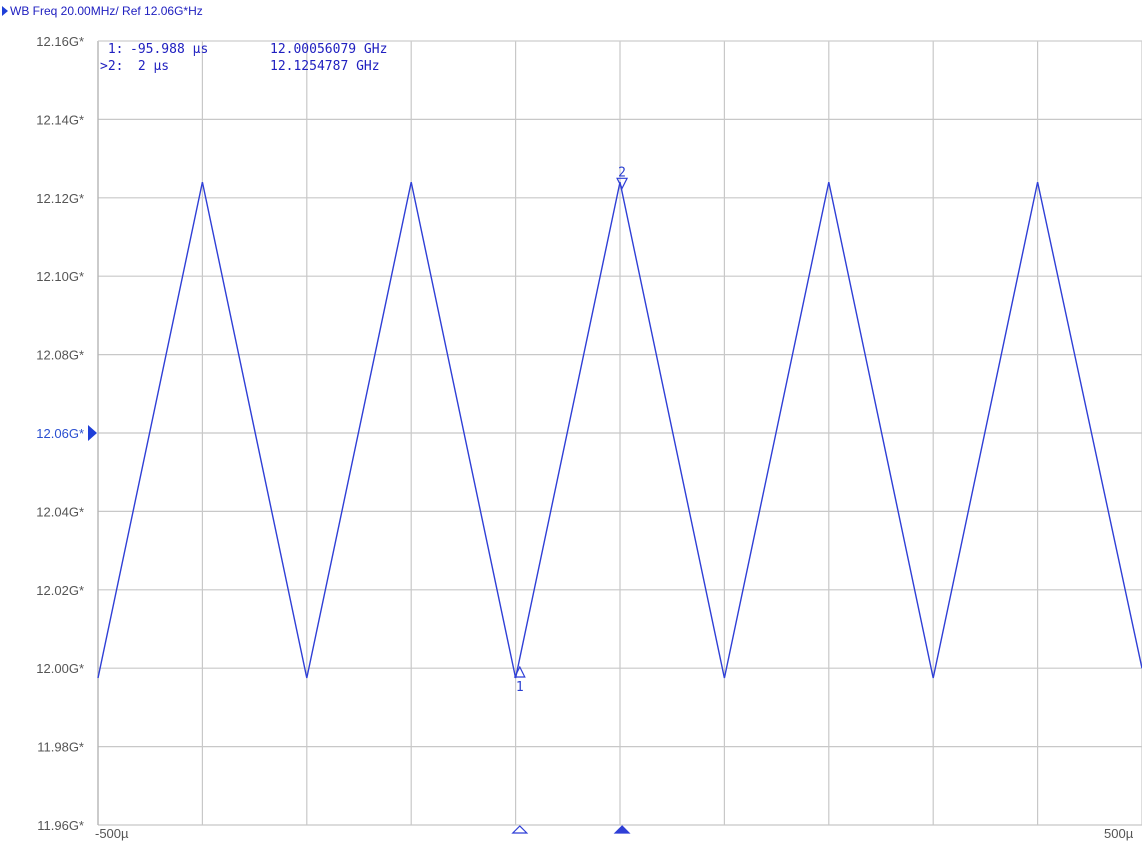 This screenshot has height=842, width=1142. I want to click on x-tick-label-end: 500µ, so click(1119, 833).